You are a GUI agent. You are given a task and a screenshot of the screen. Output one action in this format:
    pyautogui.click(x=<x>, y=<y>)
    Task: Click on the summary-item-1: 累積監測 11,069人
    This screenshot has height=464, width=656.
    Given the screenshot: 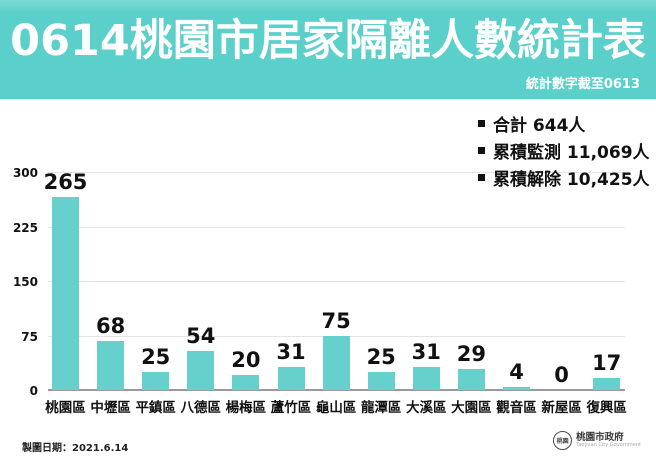 What is the action you would take?
    pyautogui.click(x=564, y=150)
    